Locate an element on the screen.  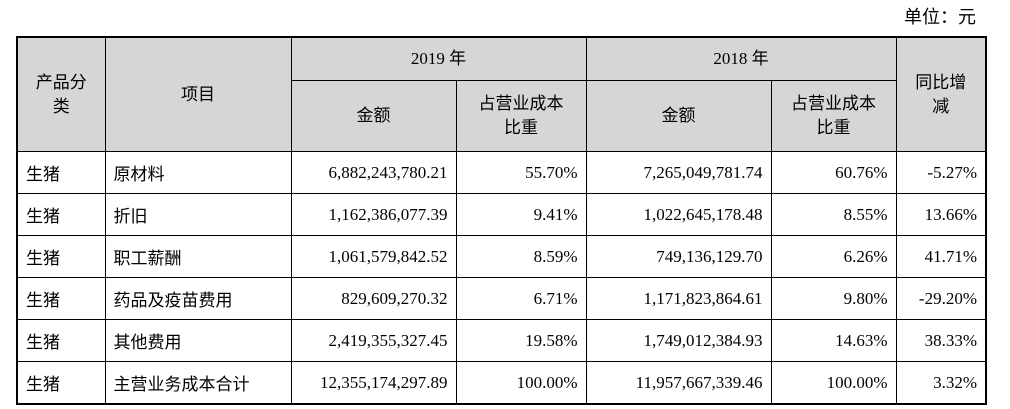
cell-amount-2018: 7,265,049,781.74 is located at coordinates (678, 172).